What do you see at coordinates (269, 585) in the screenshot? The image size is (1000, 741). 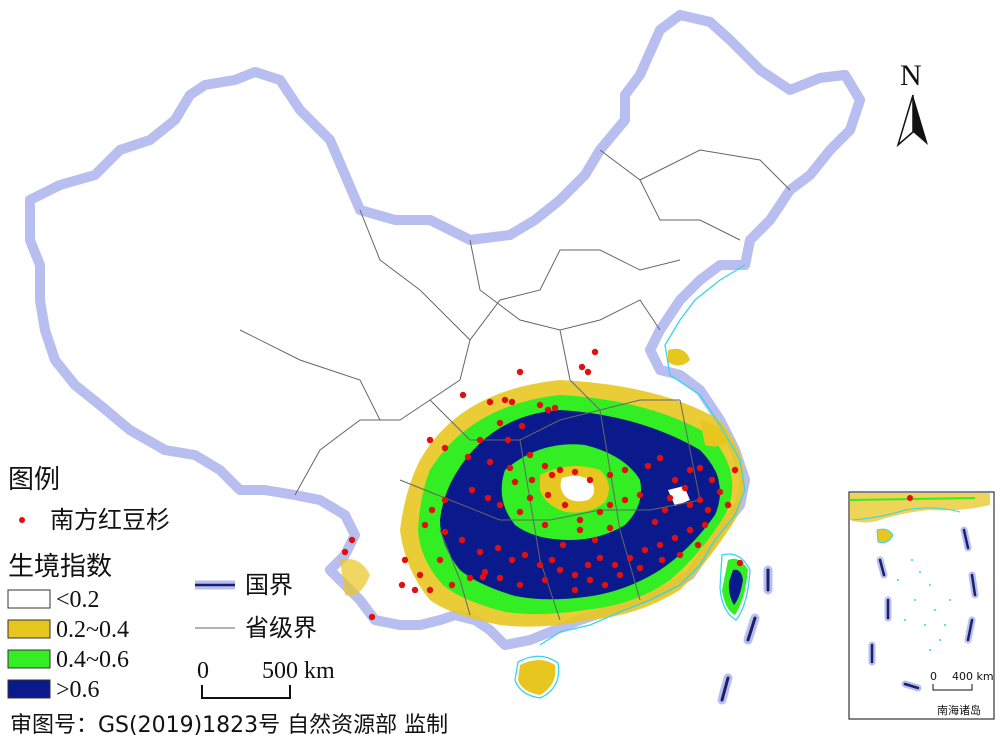 I see `legend-national-border-label: 国界` at bounding box center [269, 585].